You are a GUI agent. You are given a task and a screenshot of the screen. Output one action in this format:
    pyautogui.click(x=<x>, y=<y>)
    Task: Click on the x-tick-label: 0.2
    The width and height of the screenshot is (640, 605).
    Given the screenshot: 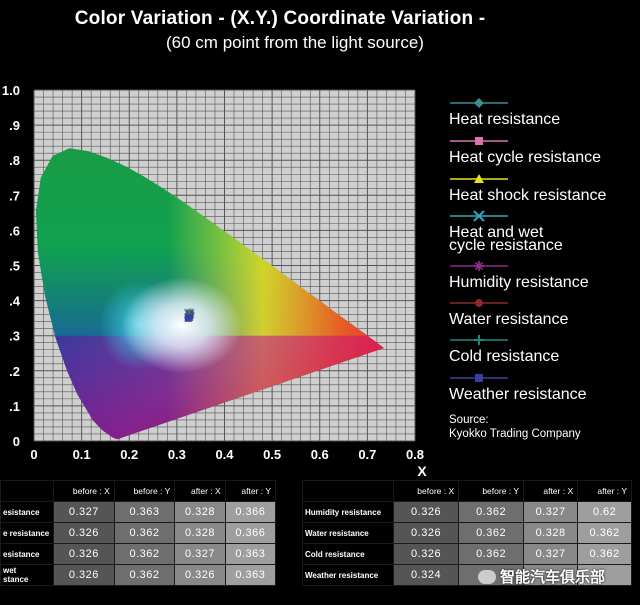 What is the action you would take?
    pyautogui.click(x=129, y=454)
    